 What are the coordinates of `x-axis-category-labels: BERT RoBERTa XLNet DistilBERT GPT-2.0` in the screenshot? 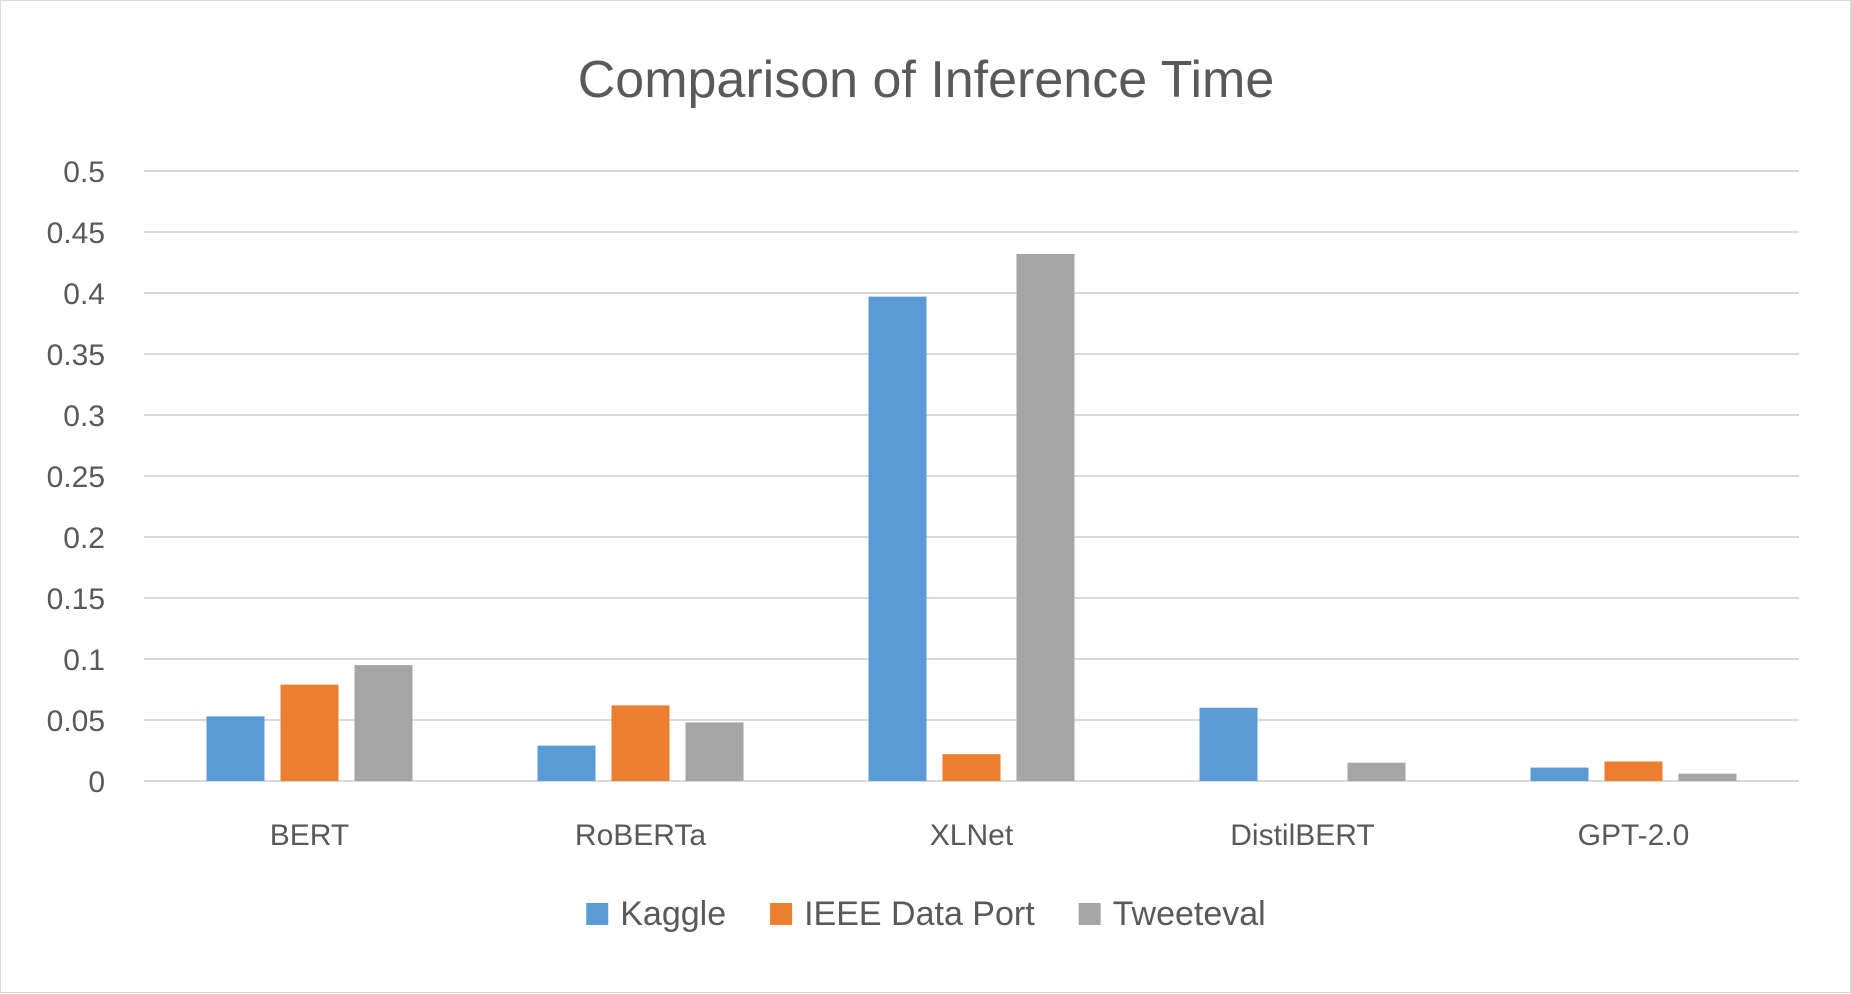 It's located at (980, 835).